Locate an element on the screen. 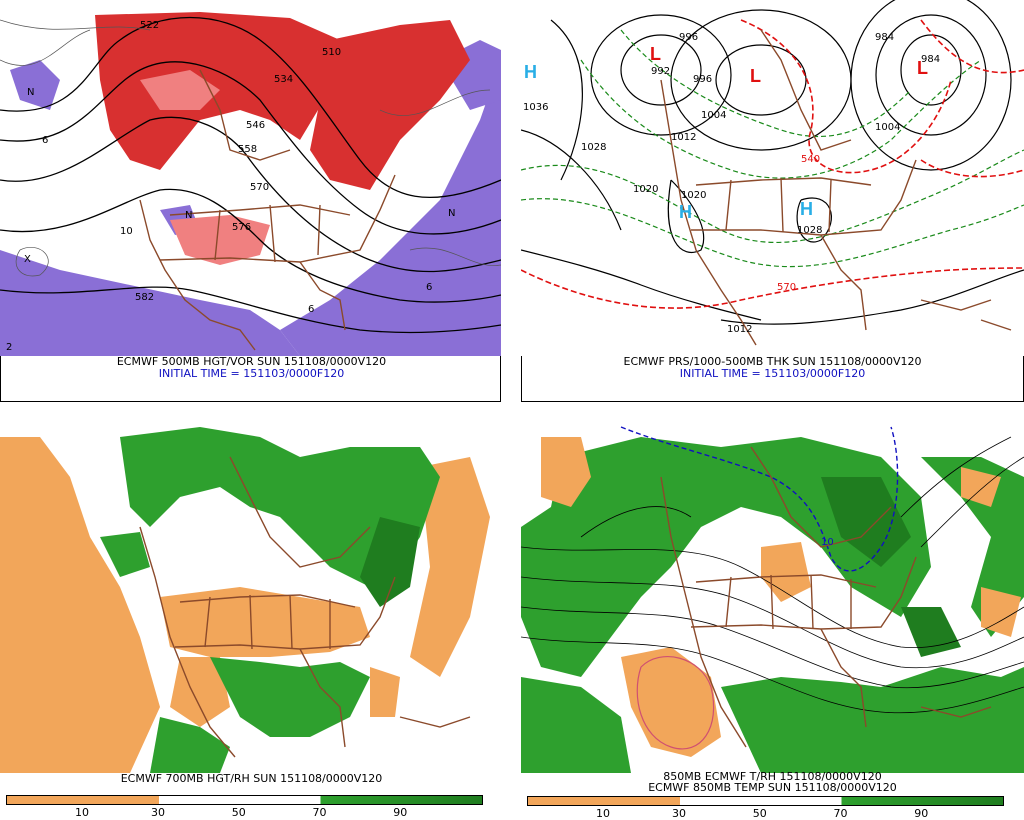 The width and height of the screenshot is (1024, 820). vorticity-label: 2 is located at coordinates (9, 347).